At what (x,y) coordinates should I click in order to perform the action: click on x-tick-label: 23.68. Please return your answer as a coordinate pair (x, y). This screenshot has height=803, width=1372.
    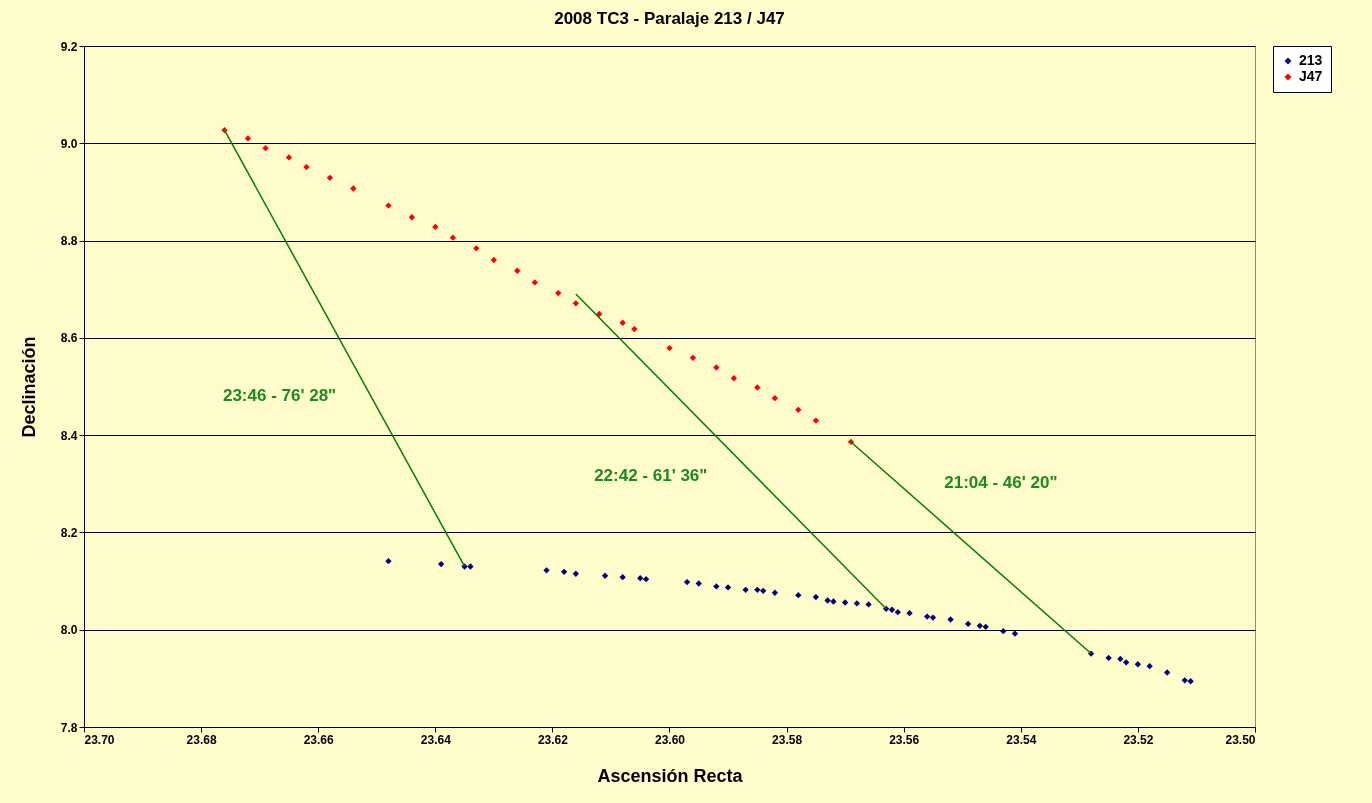
    Looking at the image, I should click on (201, 739).